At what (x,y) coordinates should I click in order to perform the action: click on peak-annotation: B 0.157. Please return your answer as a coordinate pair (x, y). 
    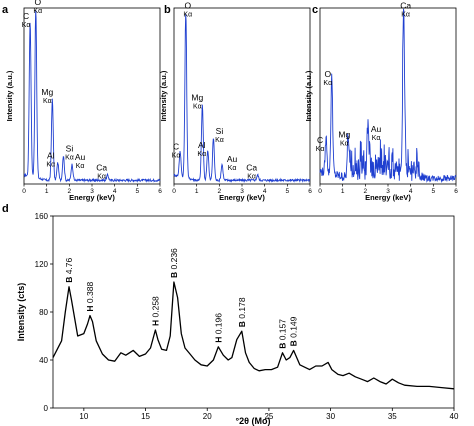
    Looking at the image, I should click on (283, 334).